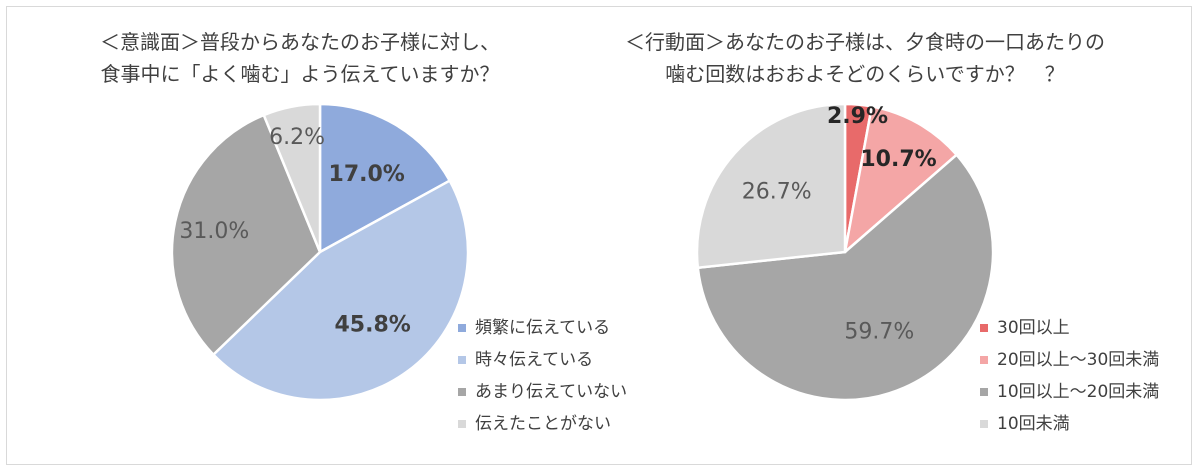 This screenshot has height=473, width=1200. What do you see at coordinates (777, 192) in the screenshot?
I see `data-label: 26.7%` at bounding box center [777, 192].